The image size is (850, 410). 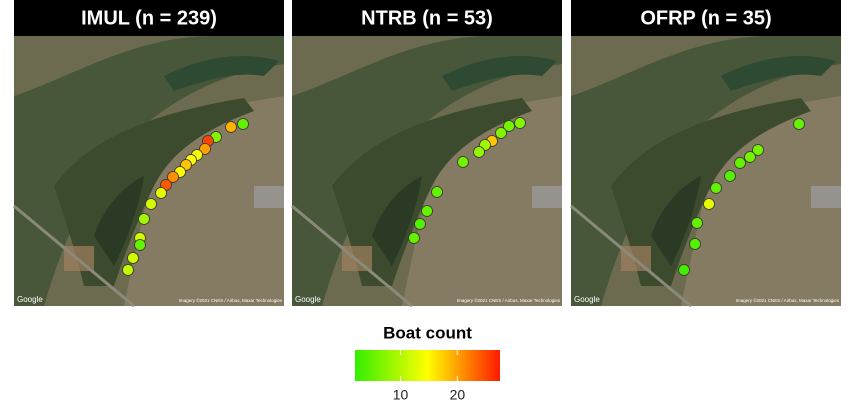 I want to click on panel-title: OFRP (n = 35), so click(x=705, y=18).